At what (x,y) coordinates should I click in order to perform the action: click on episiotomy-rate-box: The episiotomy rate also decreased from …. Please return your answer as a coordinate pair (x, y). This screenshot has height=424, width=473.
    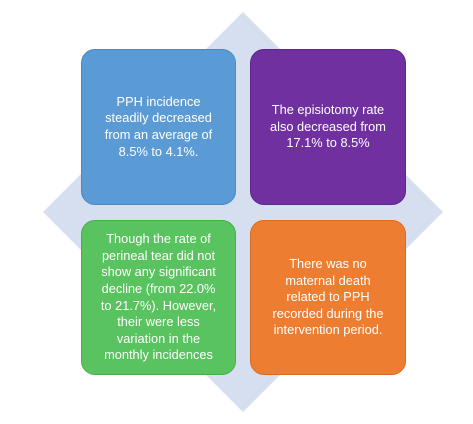
    Looking at the image, I should click on (328, 127).